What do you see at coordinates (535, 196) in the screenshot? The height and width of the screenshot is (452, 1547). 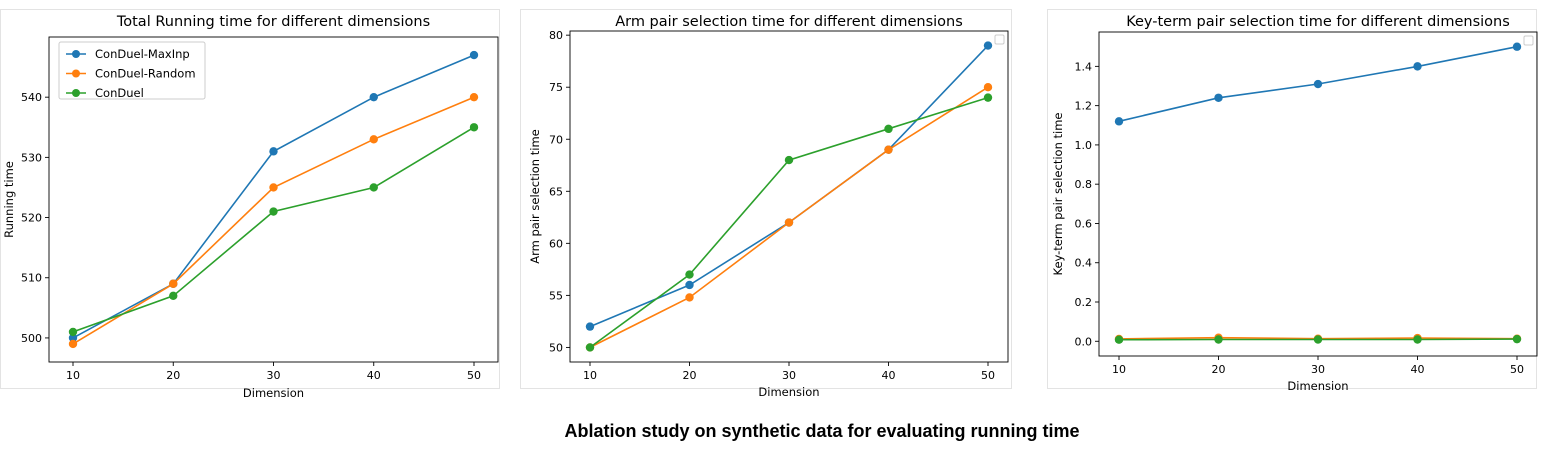 I see `y-axis-label: Arm pair selection time` at bounding box center [535, 196].